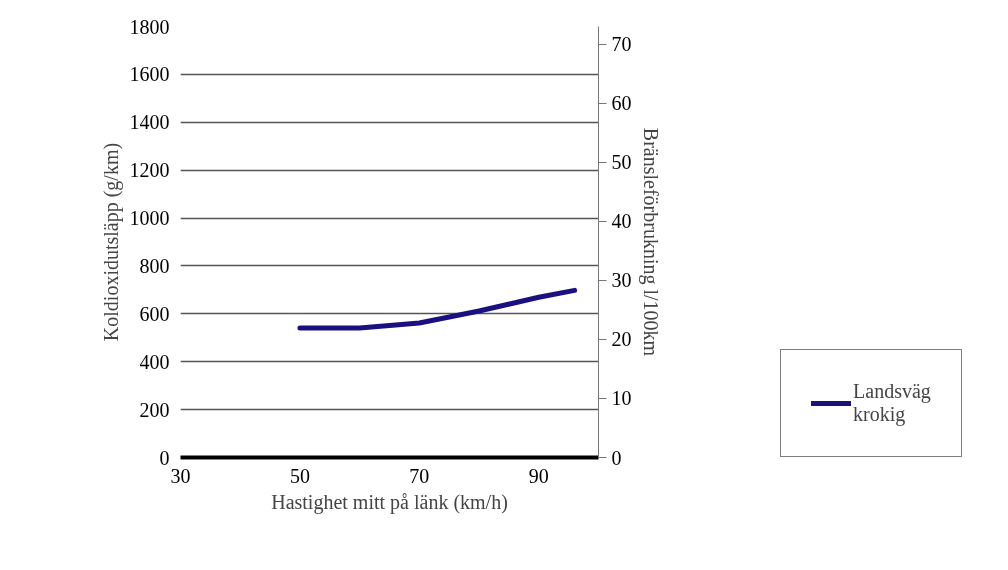 This screenshot has height=570, width=1008. Describe the element at coordinates (621, 398) in the screenshot. I see `y2-tick-label: 10` at that location.